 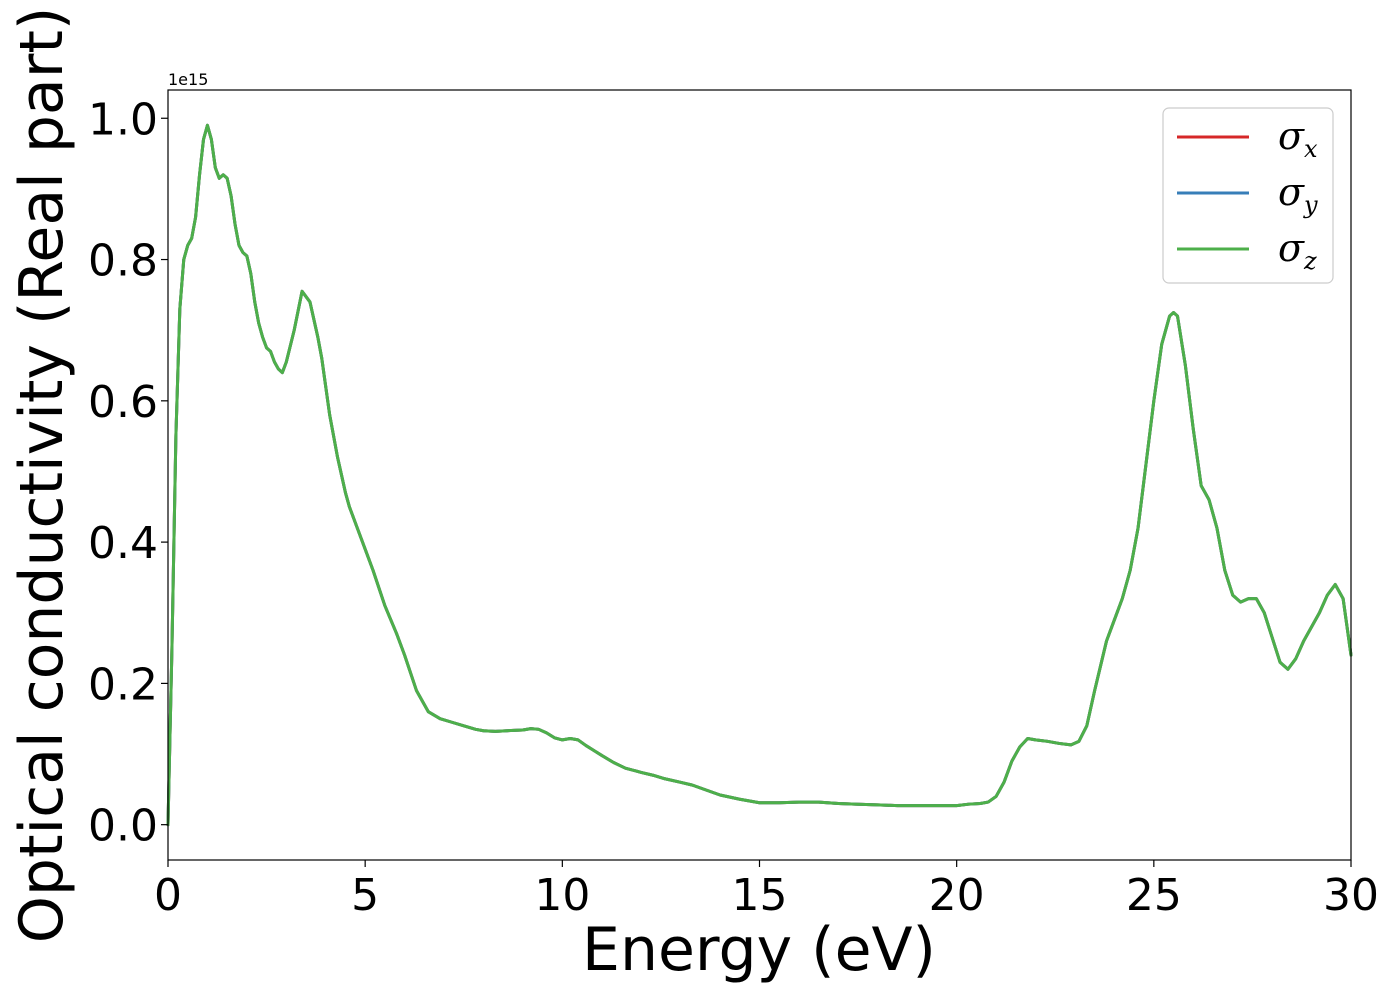 What do you see at coordinates (562, 895) in the screenshot?
I see `x-tick-label: 10` at bounding box center [562, 895].